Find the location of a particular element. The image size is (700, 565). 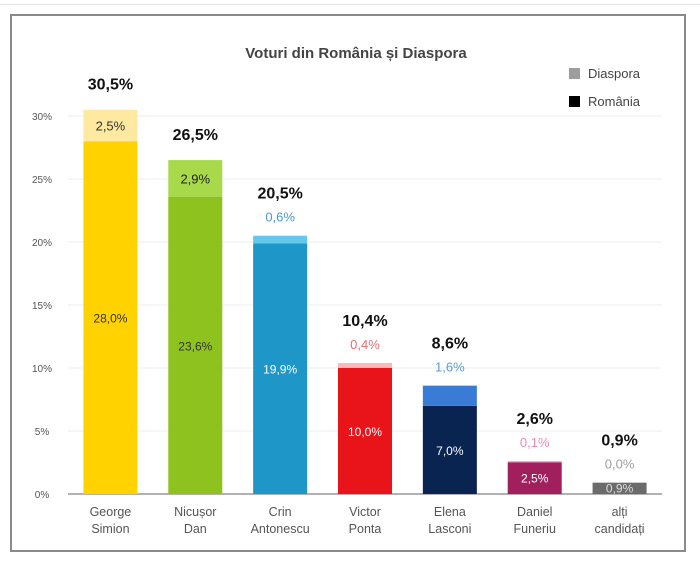

y-tick-label: 5% is located at coordinates (42, 432).